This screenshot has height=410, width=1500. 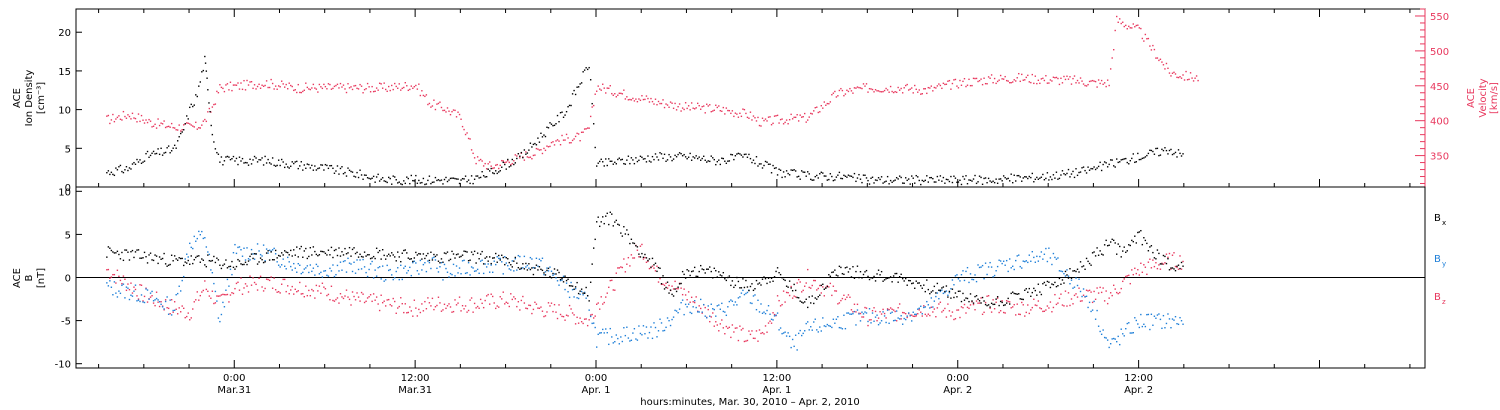 I want to click on x-tick-time: 0:00, so click(x=958, y=378).